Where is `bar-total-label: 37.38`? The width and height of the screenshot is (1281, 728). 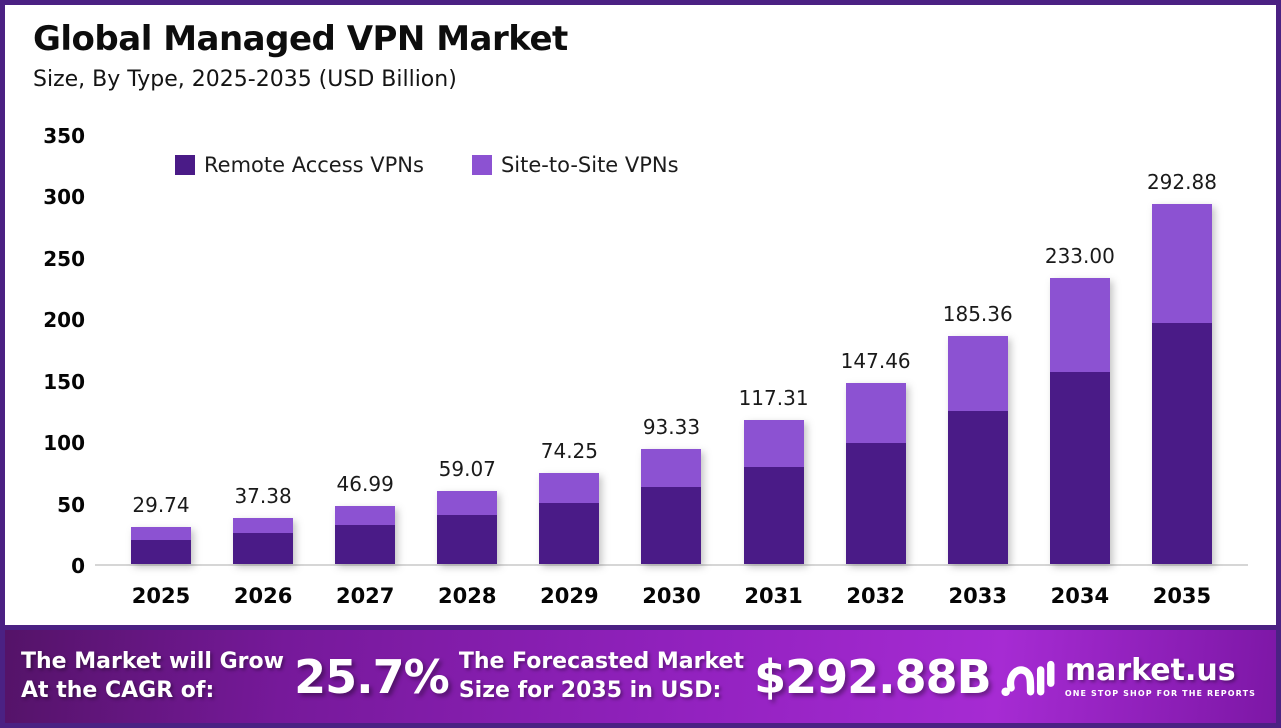 bar-total-label: 37.38 is located at coordinates (263, 496).